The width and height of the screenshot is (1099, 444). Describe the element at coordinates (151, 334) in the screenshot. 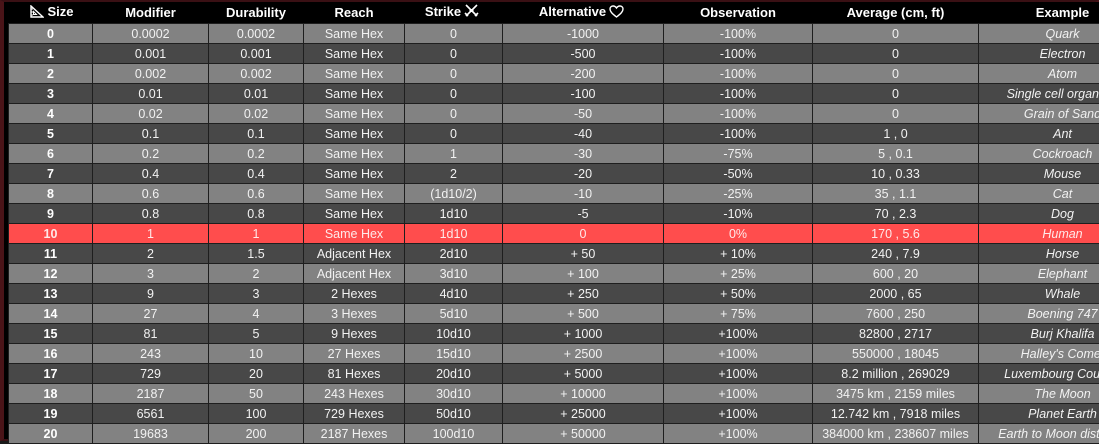

I see `cell-modifier: 81` at that location.